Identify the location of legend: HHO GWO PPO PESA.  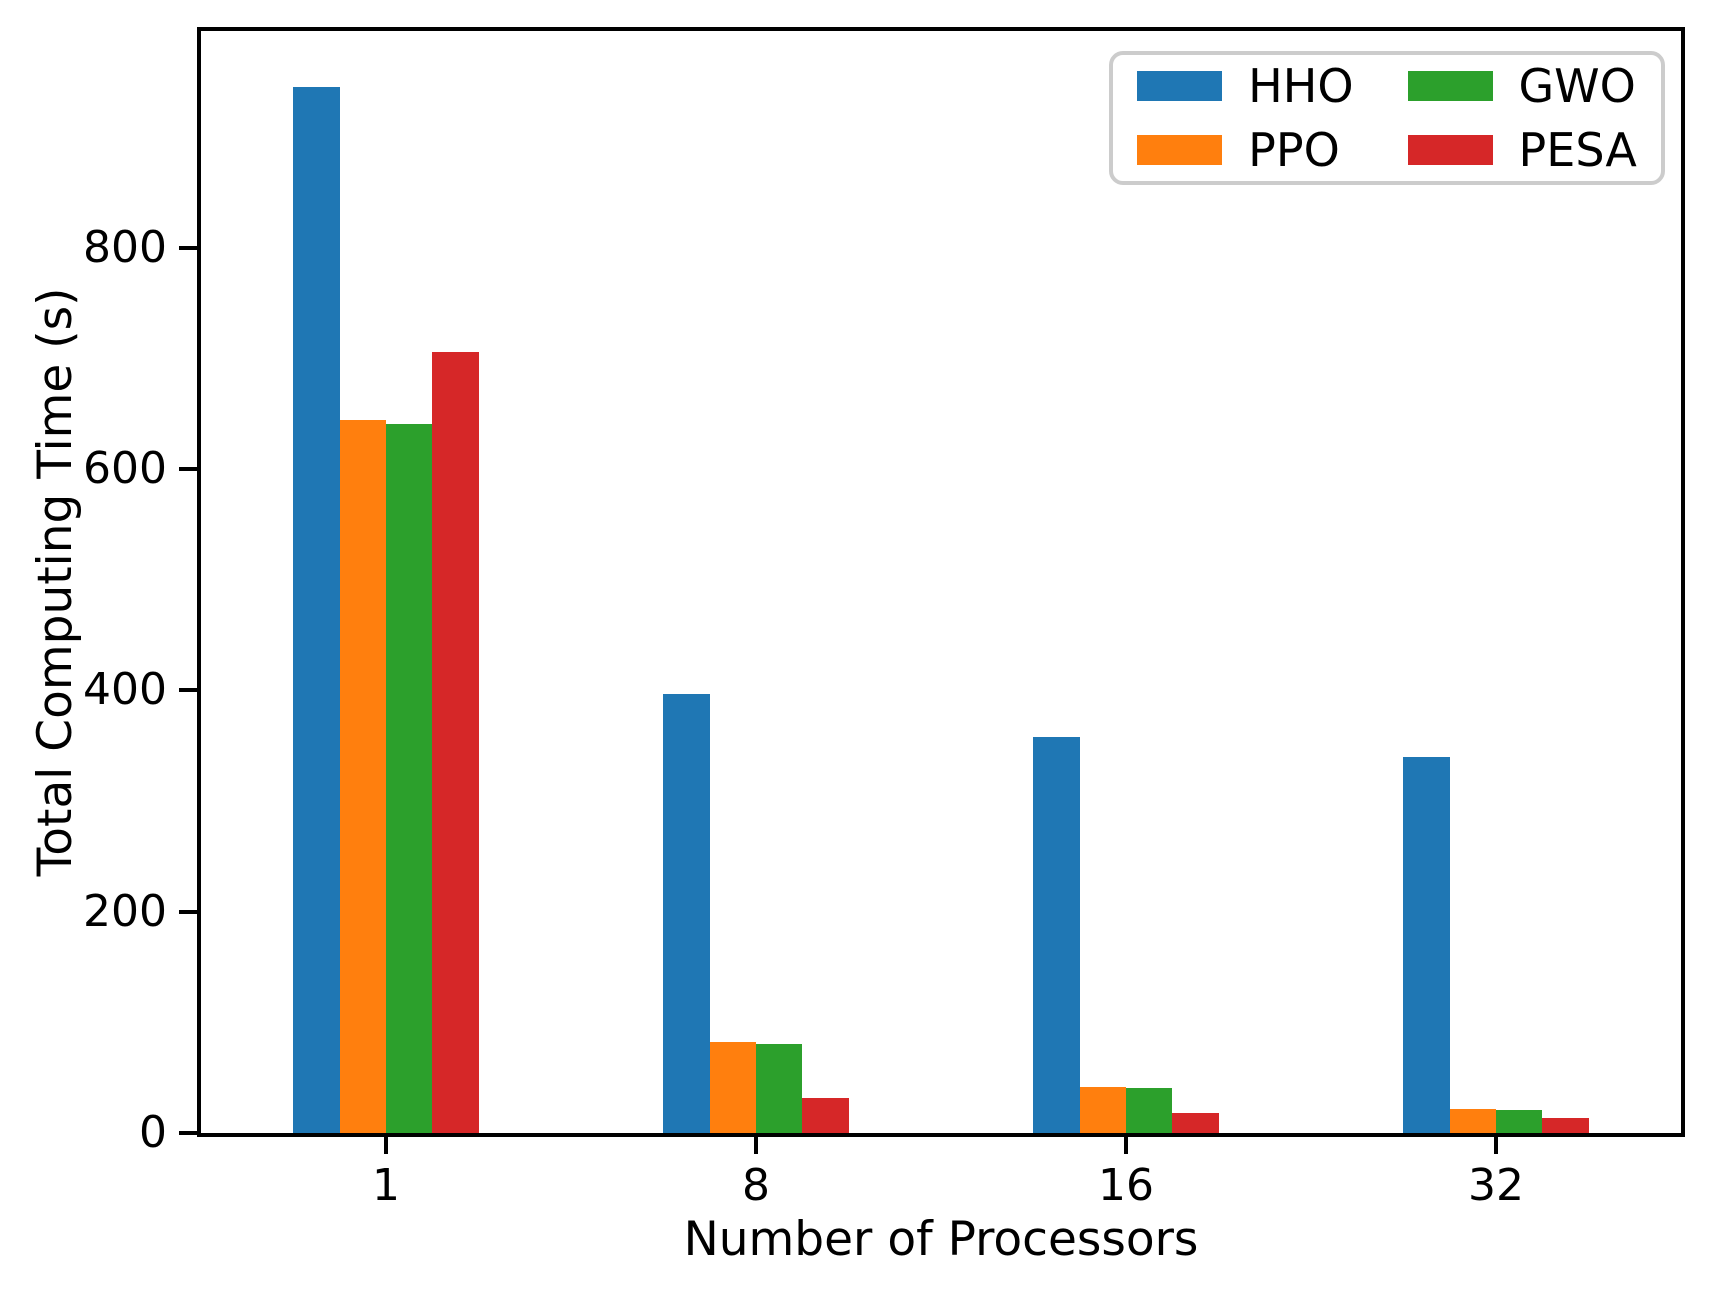
(1387, 118).